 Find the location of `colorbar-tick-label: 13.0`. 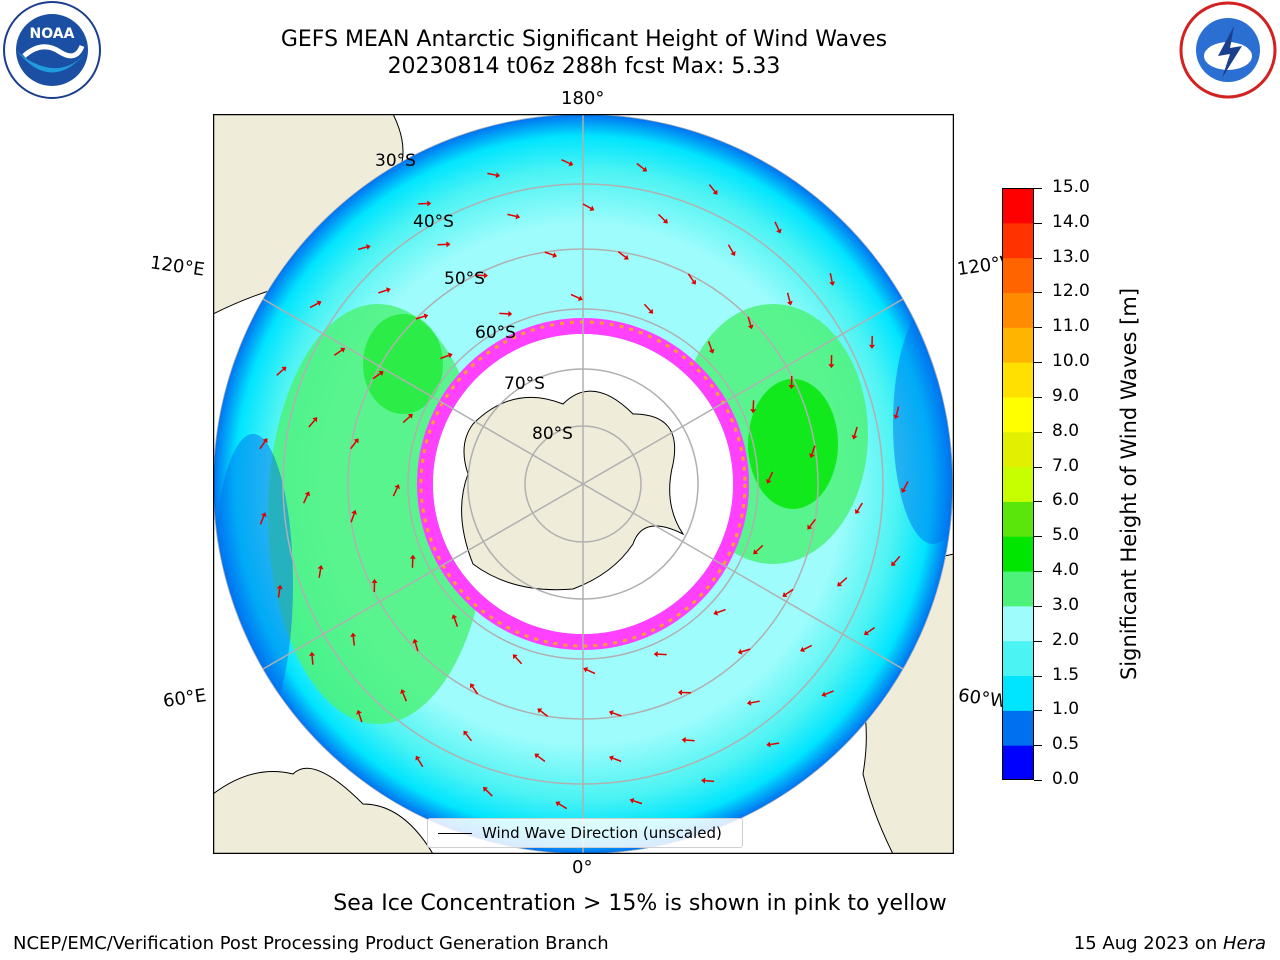

colorbar-tick-label: 13.0 is located at coordinates (1071, 256).